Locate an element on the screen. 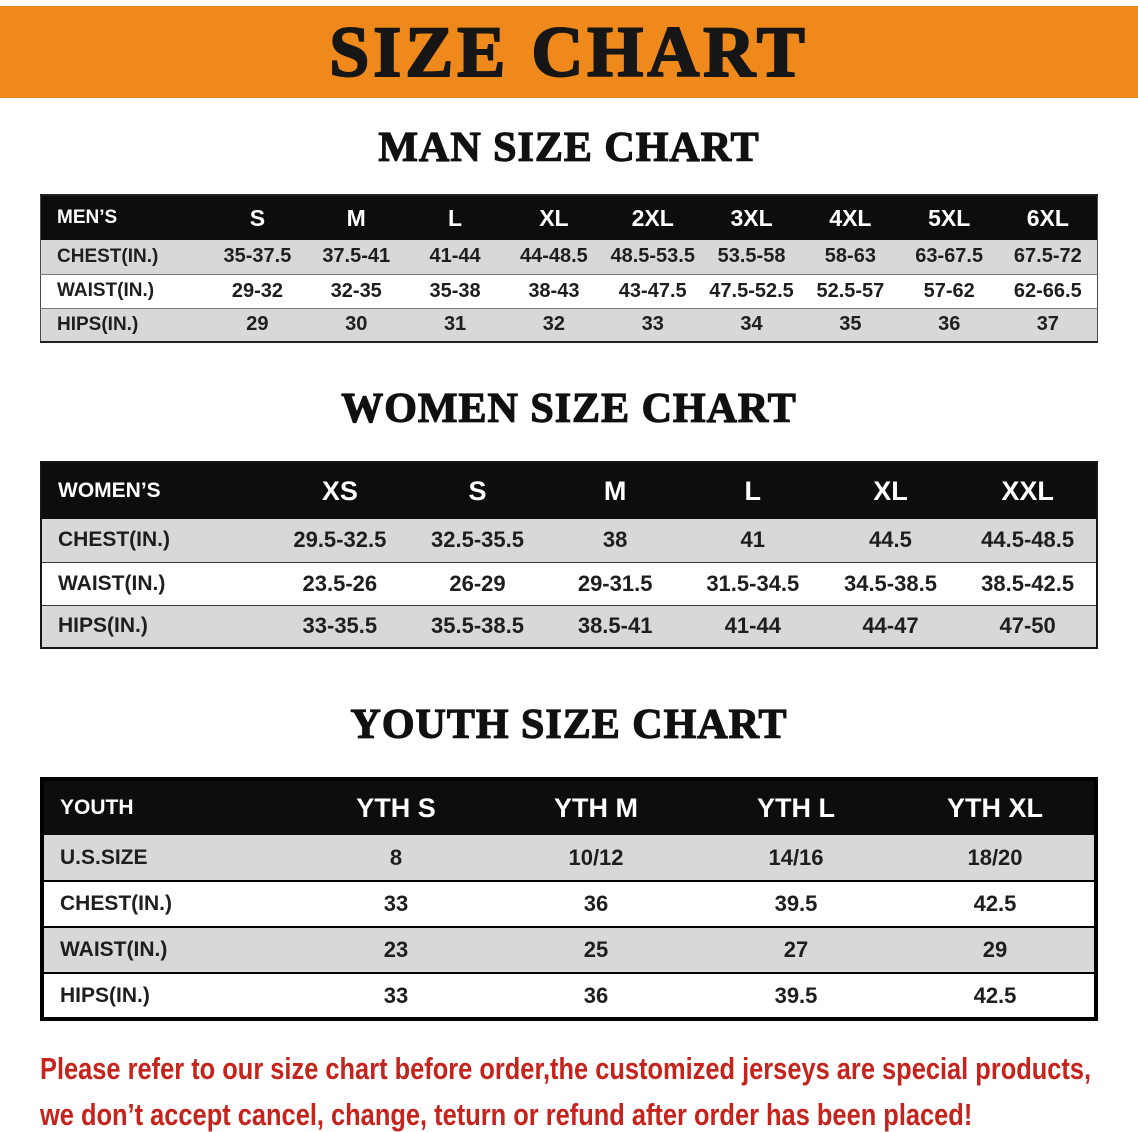  size-header-cell: 3XL is located at coordinates (751, 217).